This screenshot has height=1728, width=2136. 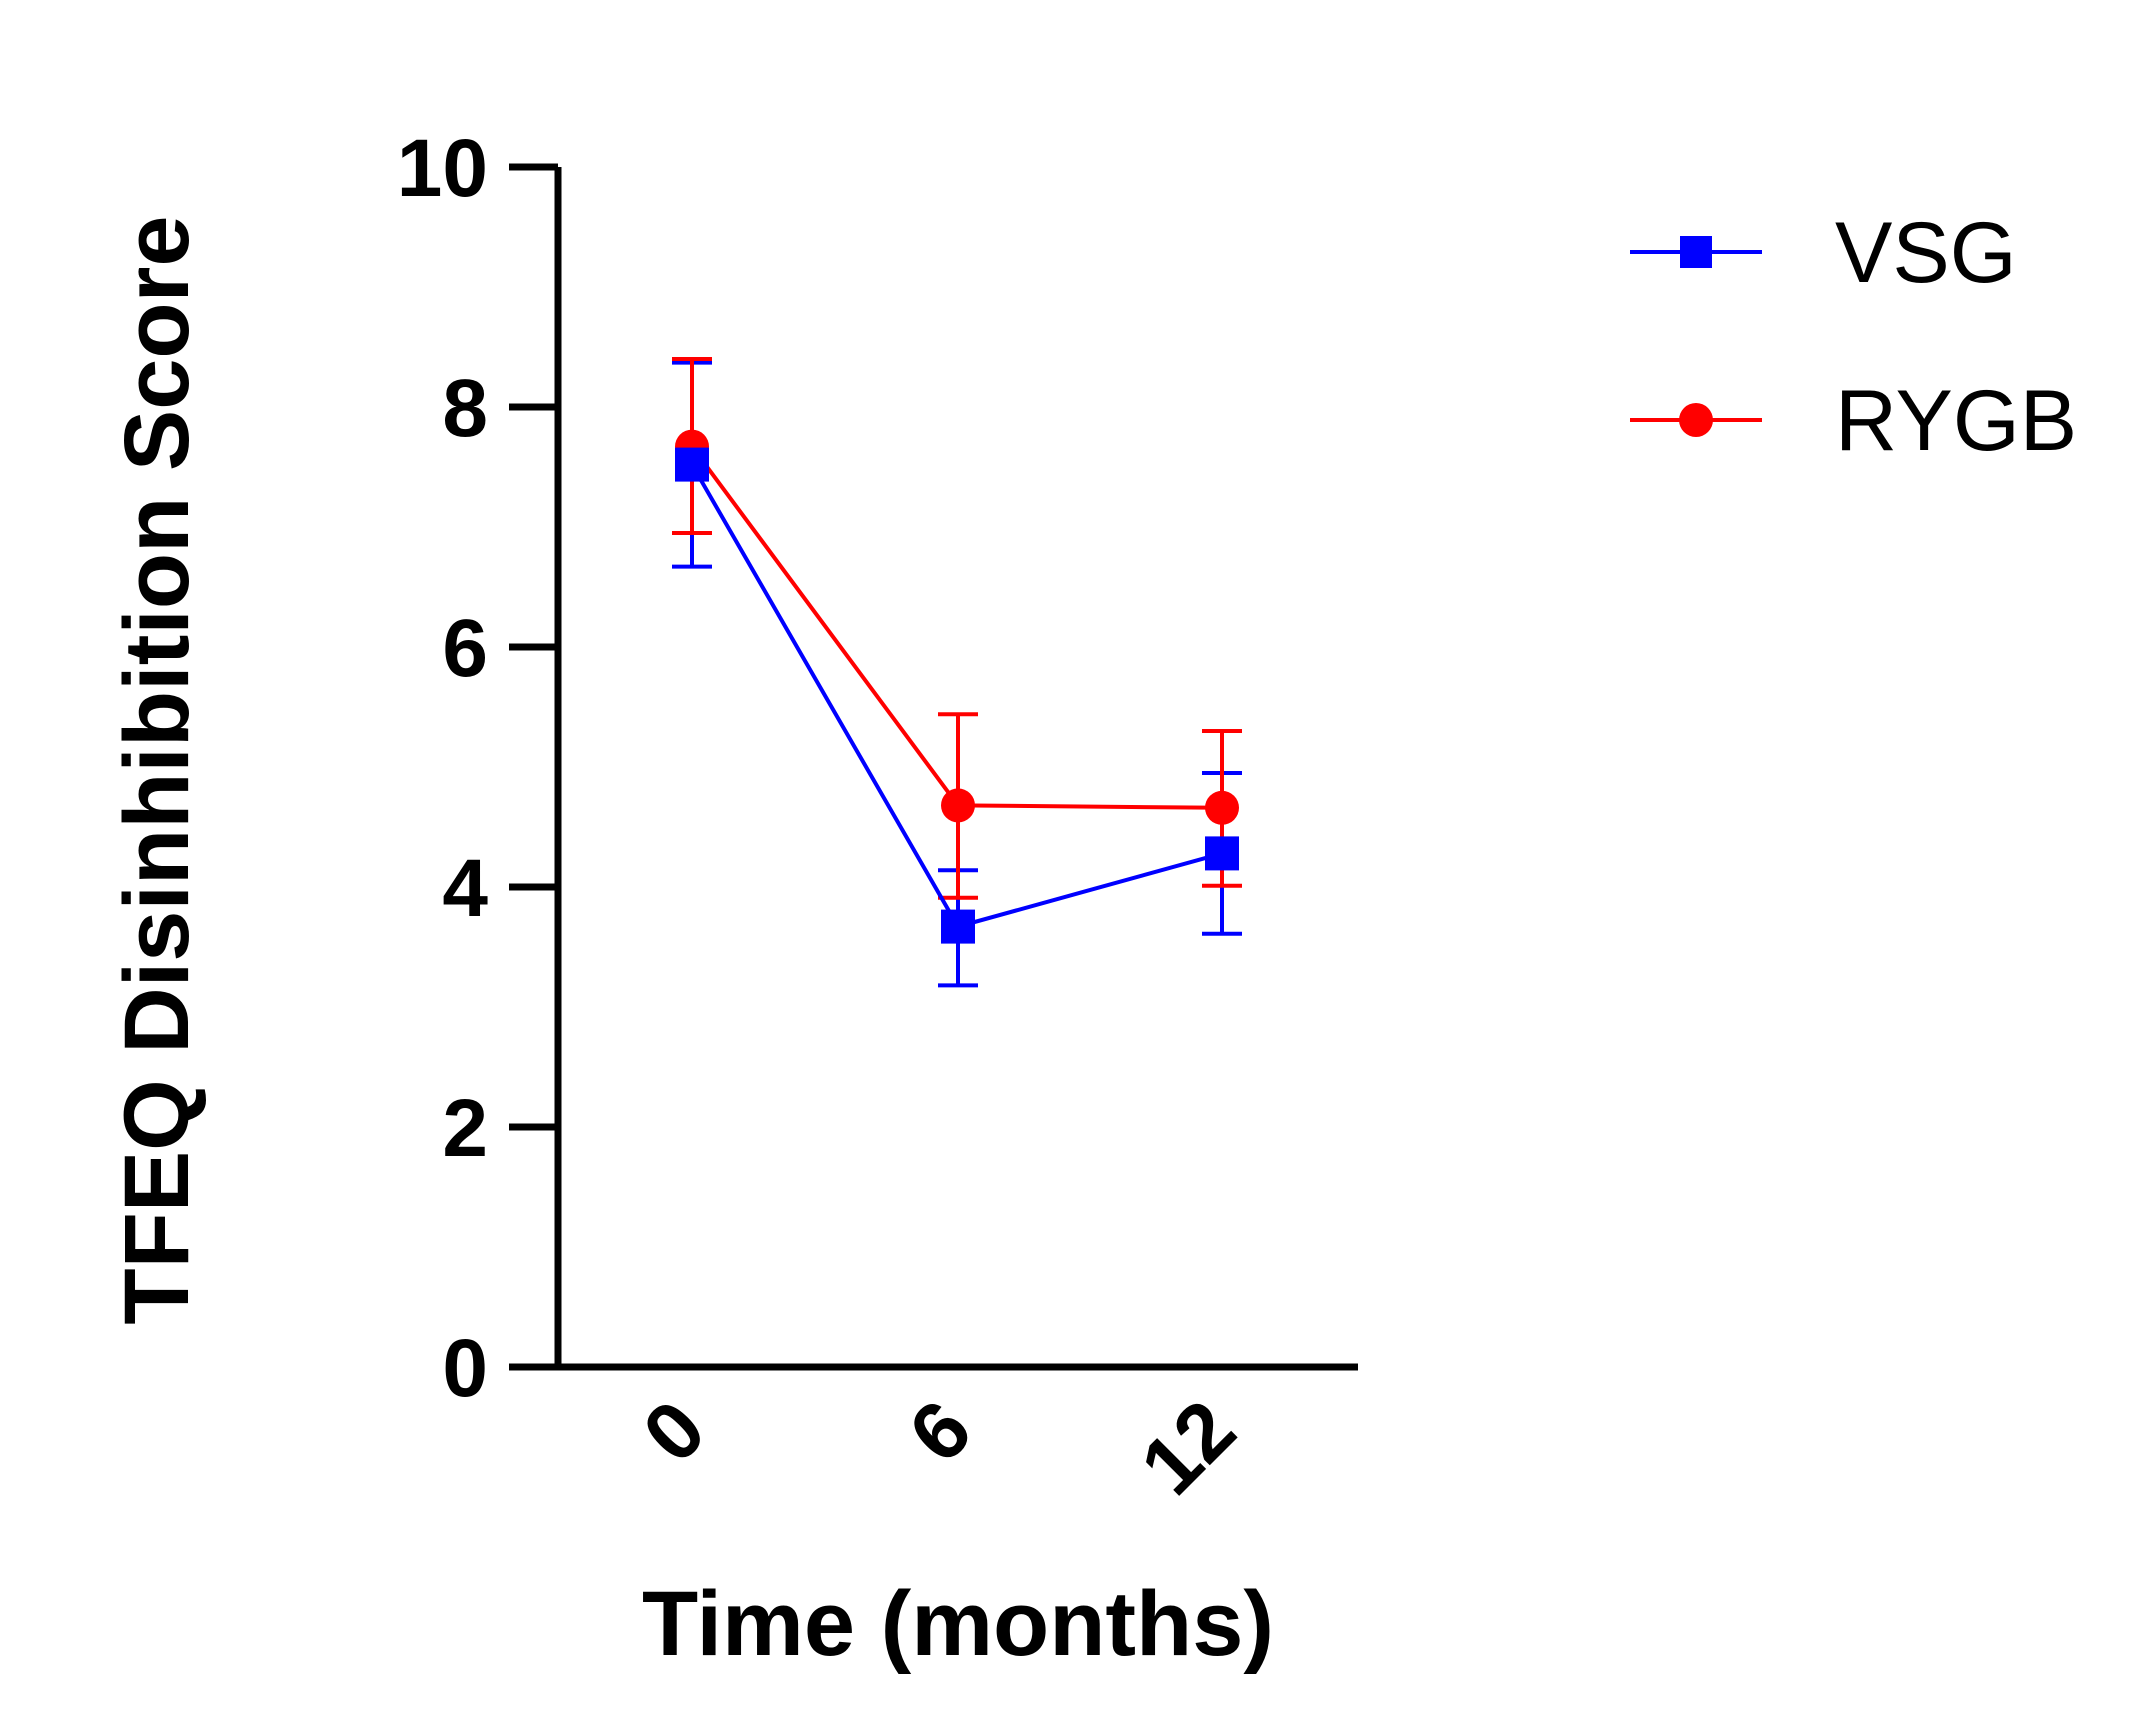 I want to click on y-tick-label-2: 2, so click(x=465, y=1128).